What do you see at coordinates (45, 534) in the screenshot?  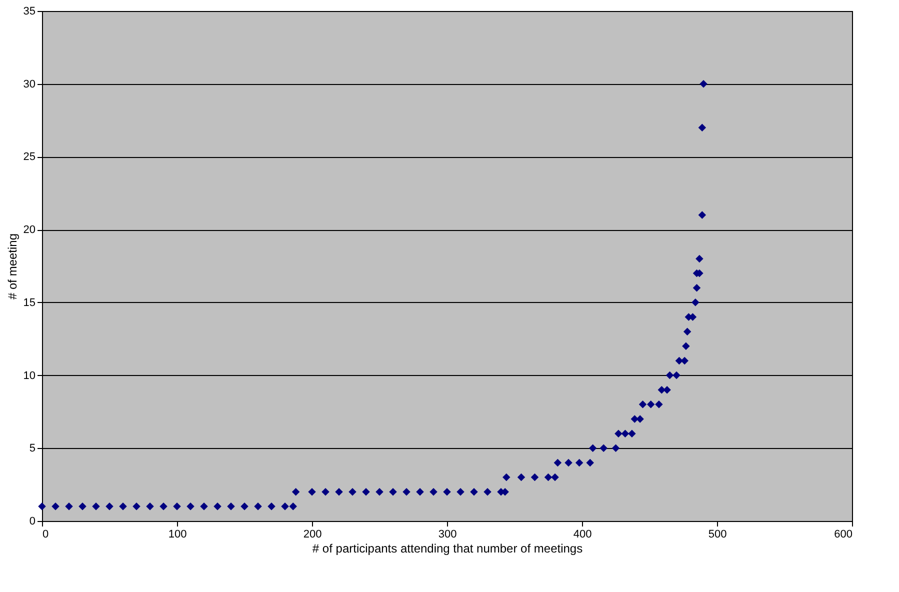 I see `x-tick-label: 0` at bounding box center [45, 534].